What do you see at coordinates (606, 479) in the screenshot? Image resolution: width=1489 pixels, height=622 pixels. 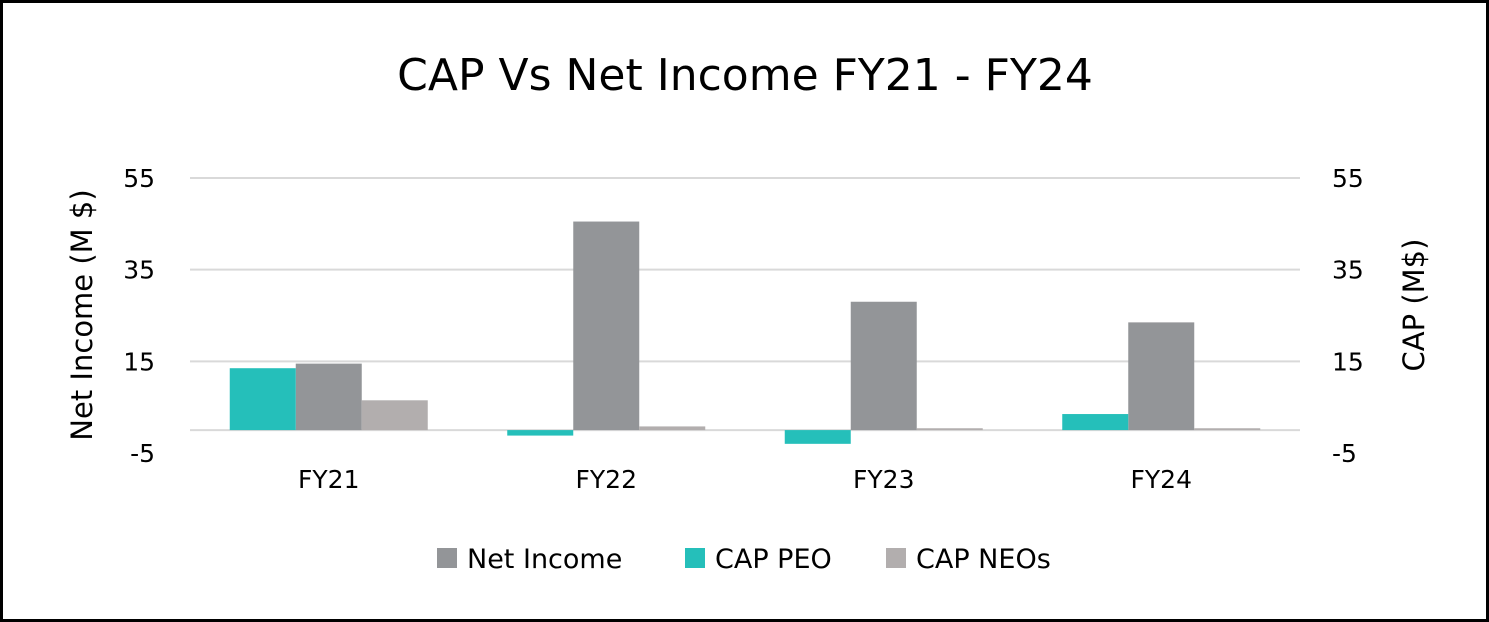 I see `x-tick-label: FY22` at bounding box center [606, 479].